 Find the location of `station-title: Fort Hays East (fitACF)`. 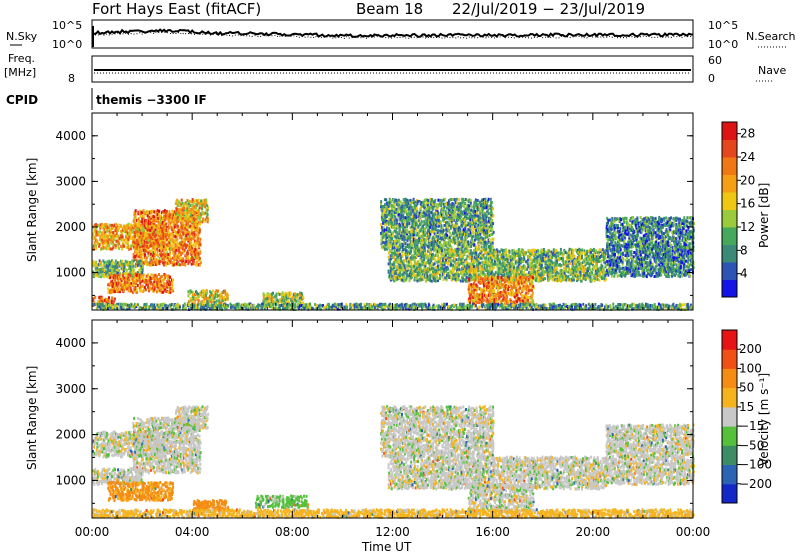

station-title: Fort Hays East (fitACF) is located at coordinates (176, 9).